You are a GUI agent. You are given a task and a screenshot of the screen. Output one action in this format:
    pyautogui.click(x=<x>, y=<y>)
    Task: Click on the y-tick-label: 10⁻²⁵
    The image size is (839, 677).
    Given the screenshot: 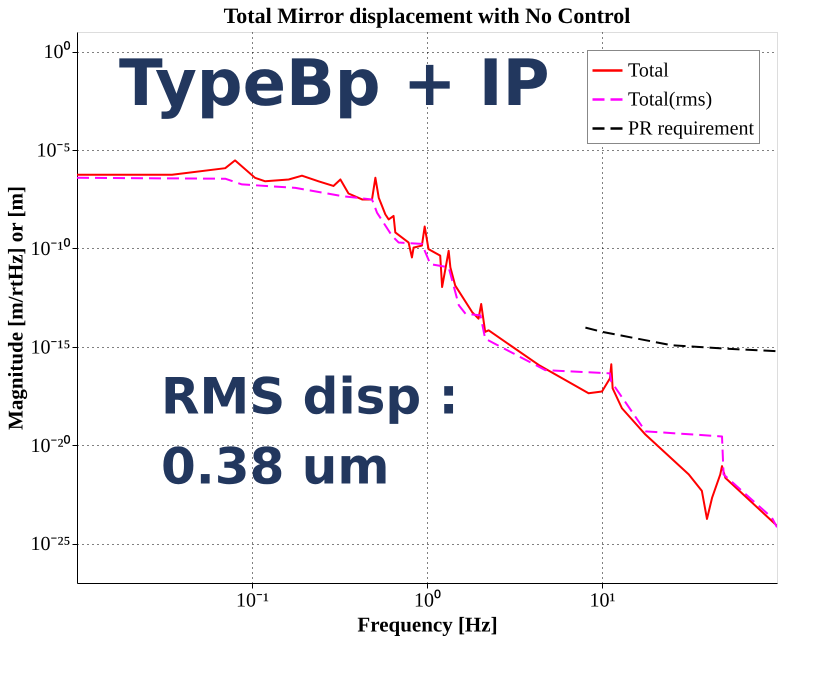 What is the action you would take?
    pyautogui.click(x=50, y=544)
    